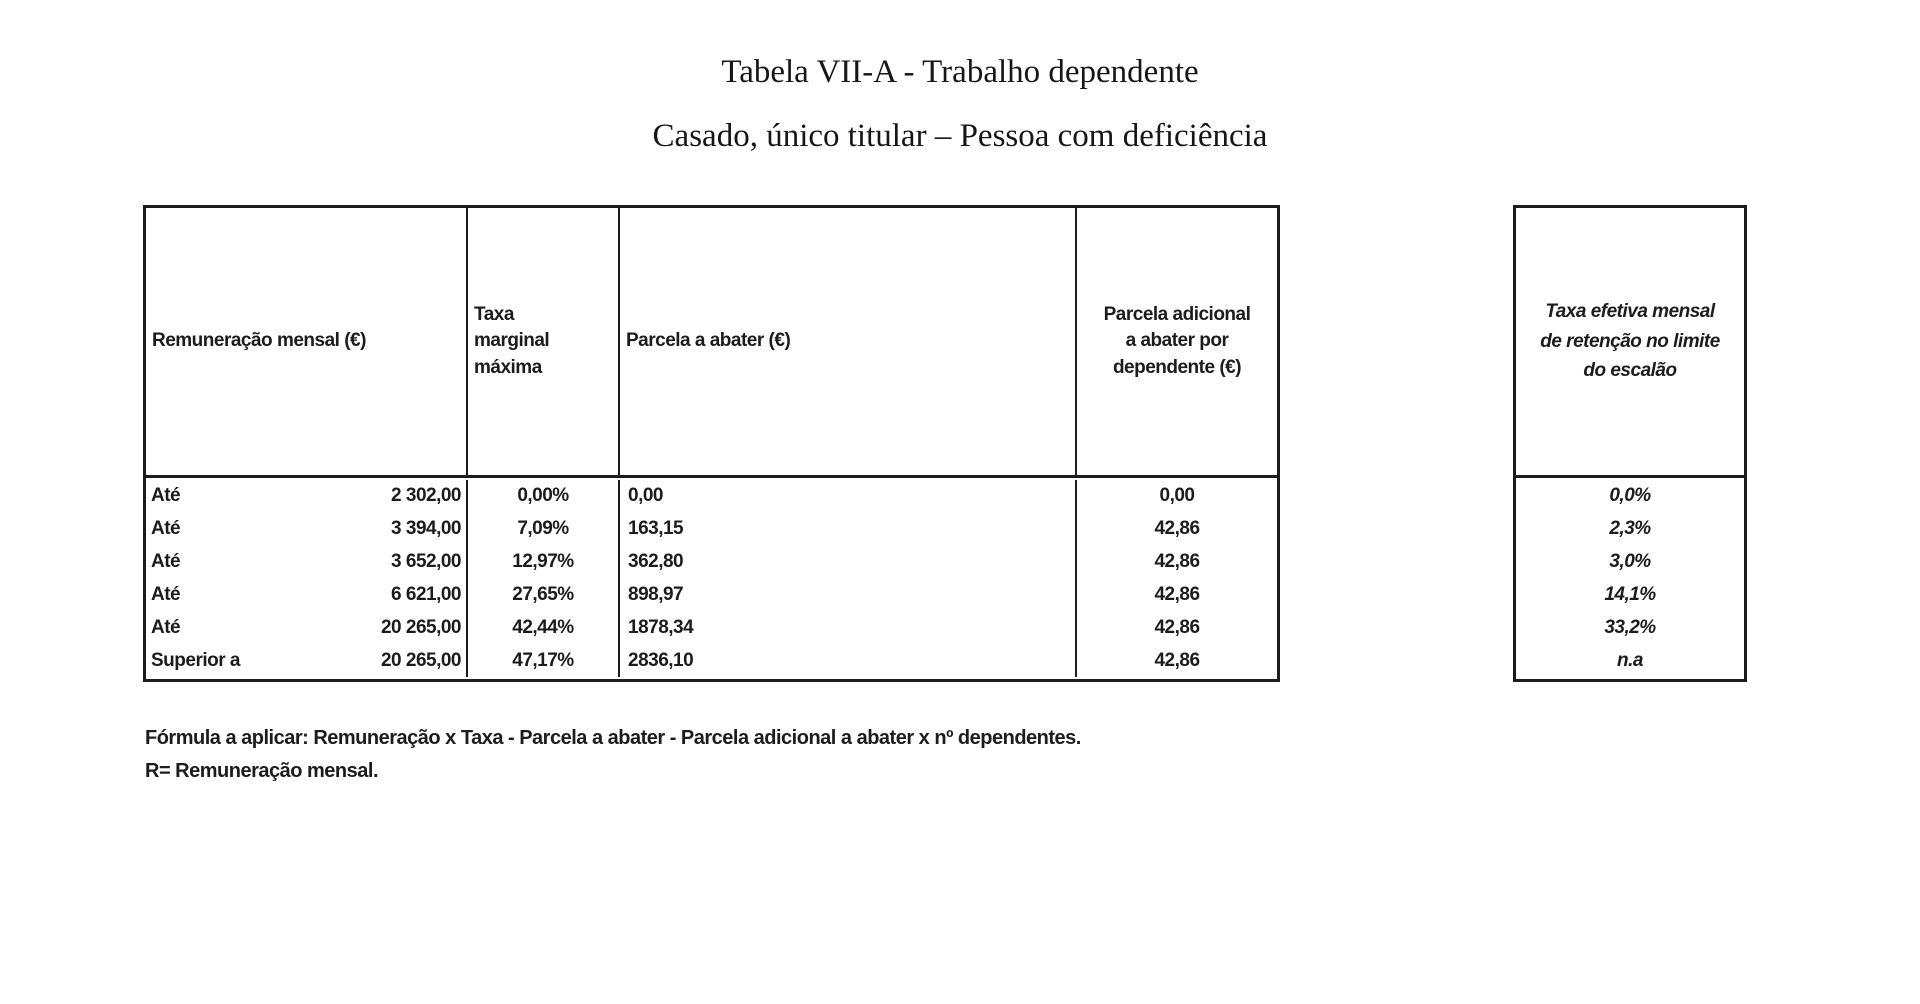 This screenshot has width=1920, height=1004. Describe the element at coordinates (307, 341) in the screenshot. I see `header-remuneration: Remuneração mensal (€)` at that location.